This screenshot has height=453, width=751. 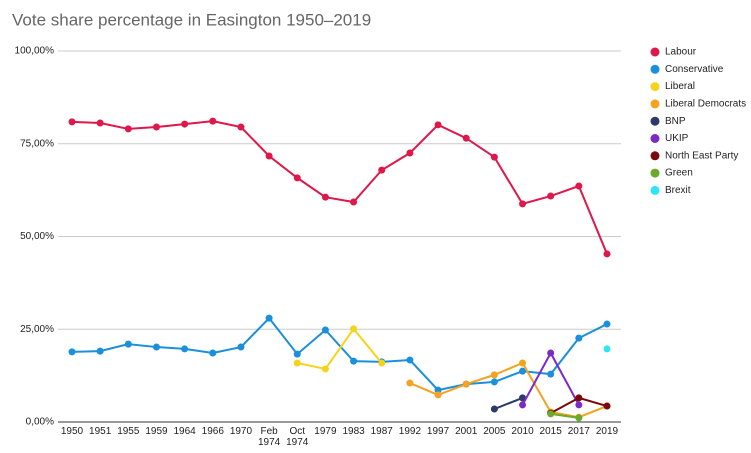 What do you see at coordinates (72, 431) in the screenshot?
I see `x-tick-label: 1950` at bounding box center [72, 431].